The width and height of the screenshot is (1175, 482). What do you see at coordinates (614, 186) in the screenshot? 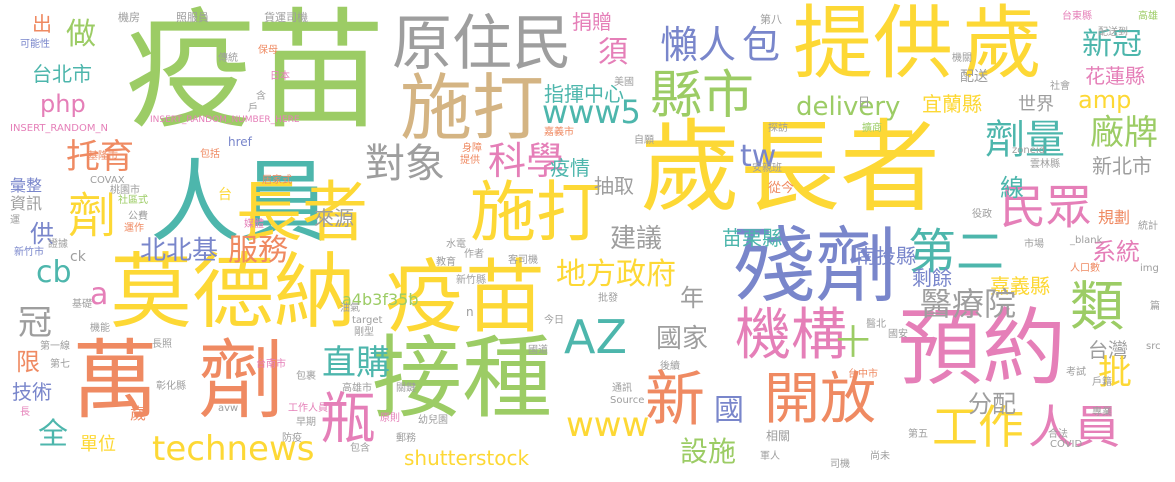
I see `word-cloud-term: 抽取` at bounding box center [614, 186].